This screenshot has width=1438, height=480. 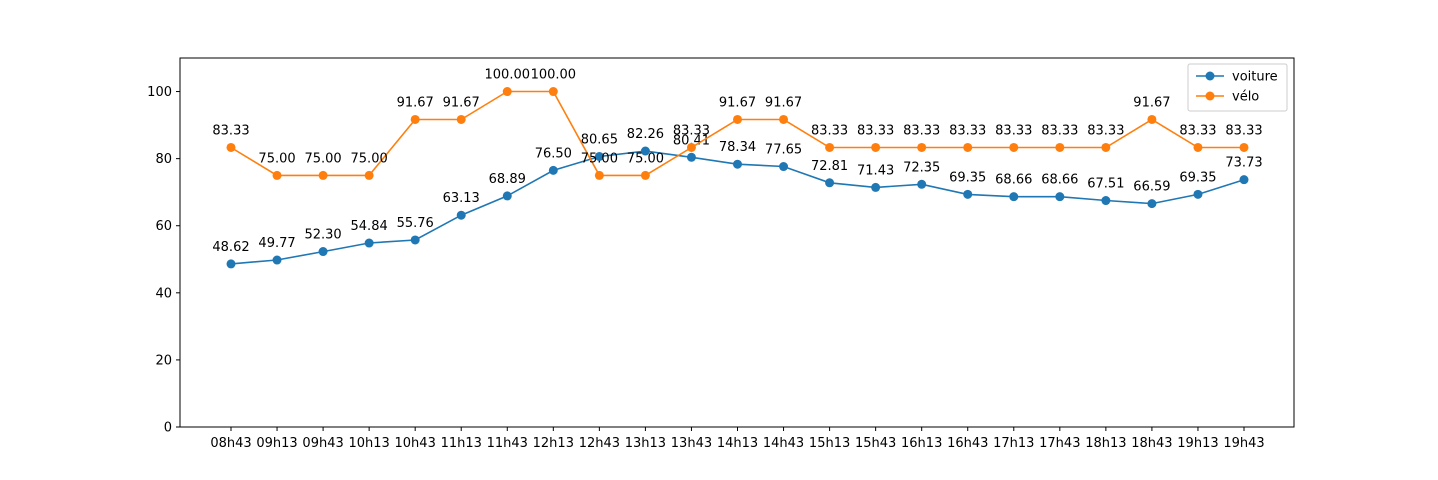 What do you see at coordinates (1105, 443) in the screenshot?
I see `x-tick-label: 18h13` at bounding box center [1105, 443].